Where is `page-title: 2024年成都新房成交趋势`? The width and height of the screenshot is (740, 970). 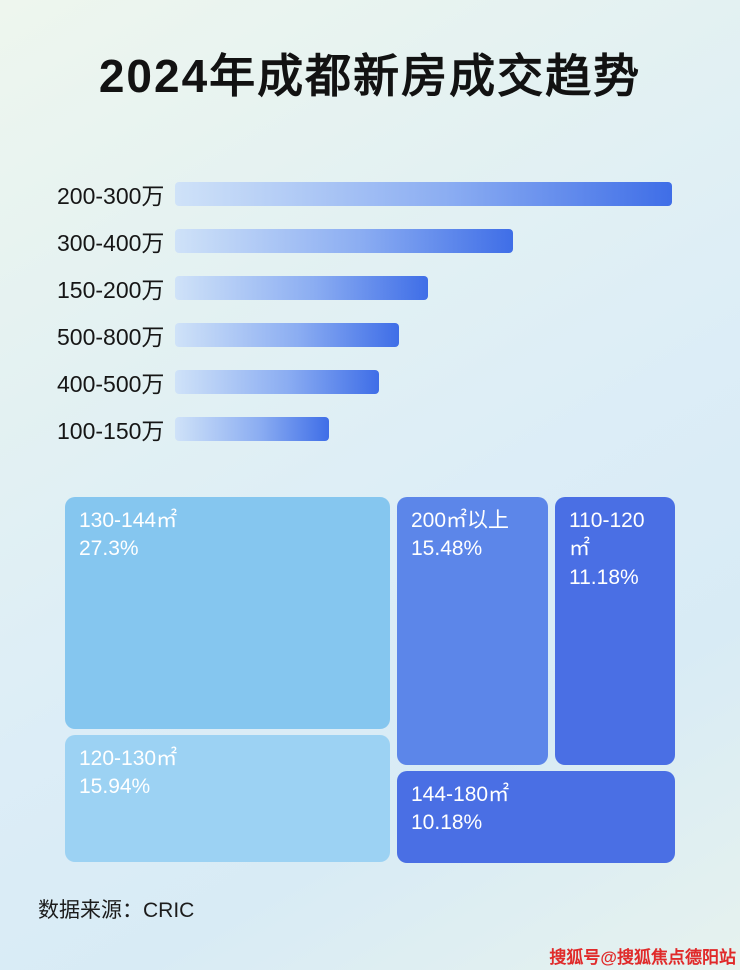
page-title: 2024年成都新房成交趋势 is located at coordinates (370, 76).